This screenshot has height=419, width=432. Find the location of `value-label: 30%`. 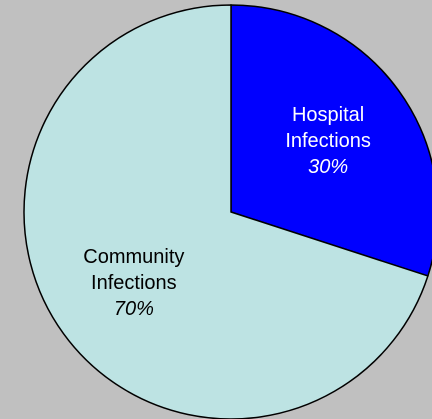

value-label: 30% is located at coordinates (328, 167).